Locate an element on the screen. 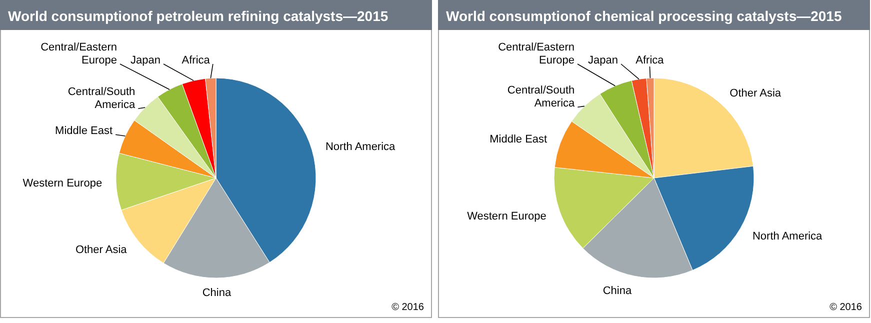  chart-title: World consumptionof petroleum refining catalysts—2015 is located at coordinates (198, 16).